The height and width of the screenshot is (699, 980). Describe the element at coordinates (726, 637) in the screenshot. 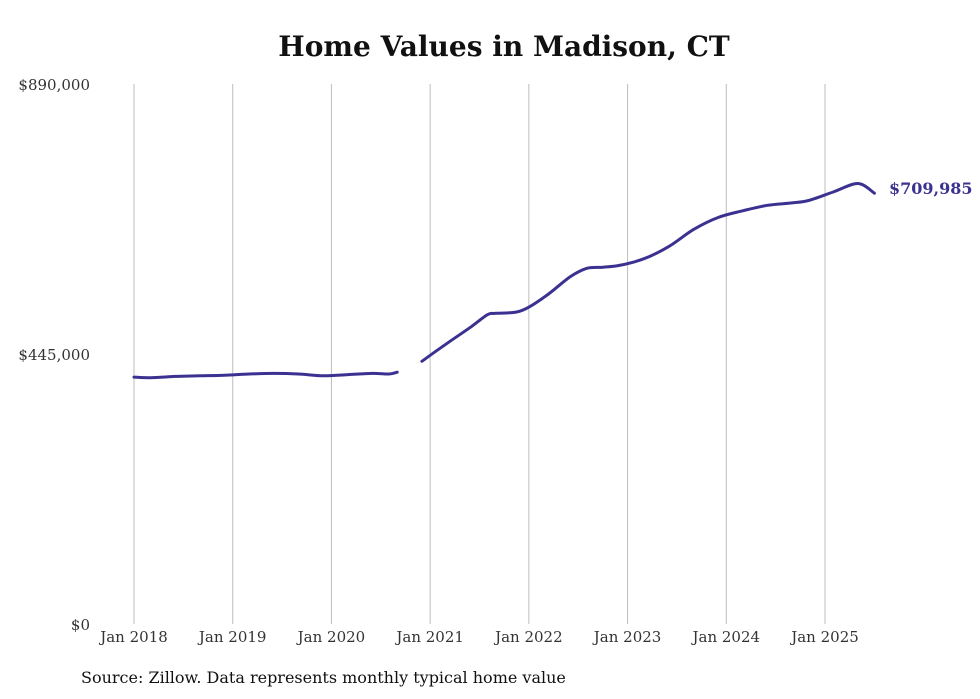

I see `x-tick-label: Jan 2024` at that location.